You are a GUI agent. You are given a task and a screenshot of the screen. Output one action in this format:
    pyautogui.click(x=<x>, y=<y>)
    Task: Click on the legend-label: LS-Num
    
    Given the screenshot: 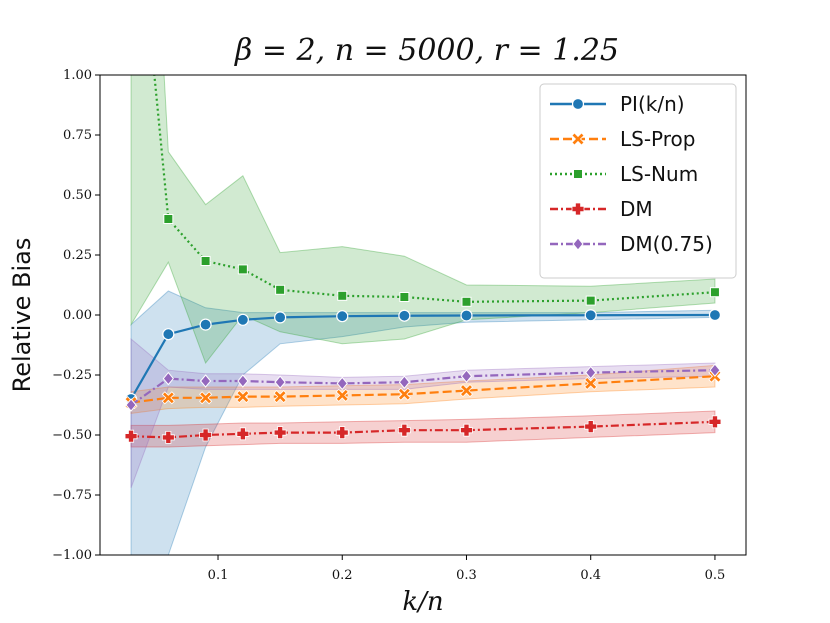 What is the action you would take?
    pyautogui.click(x=659, y=174)
    